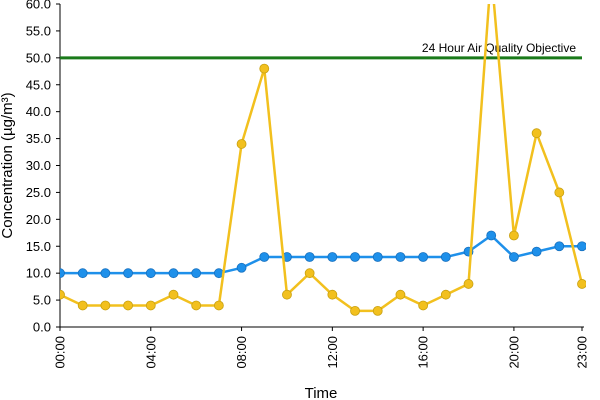 The height and width of the screenshot is (400, 600). Describe the element at coordinates (150, 352) in the screenshot. I see `x-tick-label: 04:00` at that location.